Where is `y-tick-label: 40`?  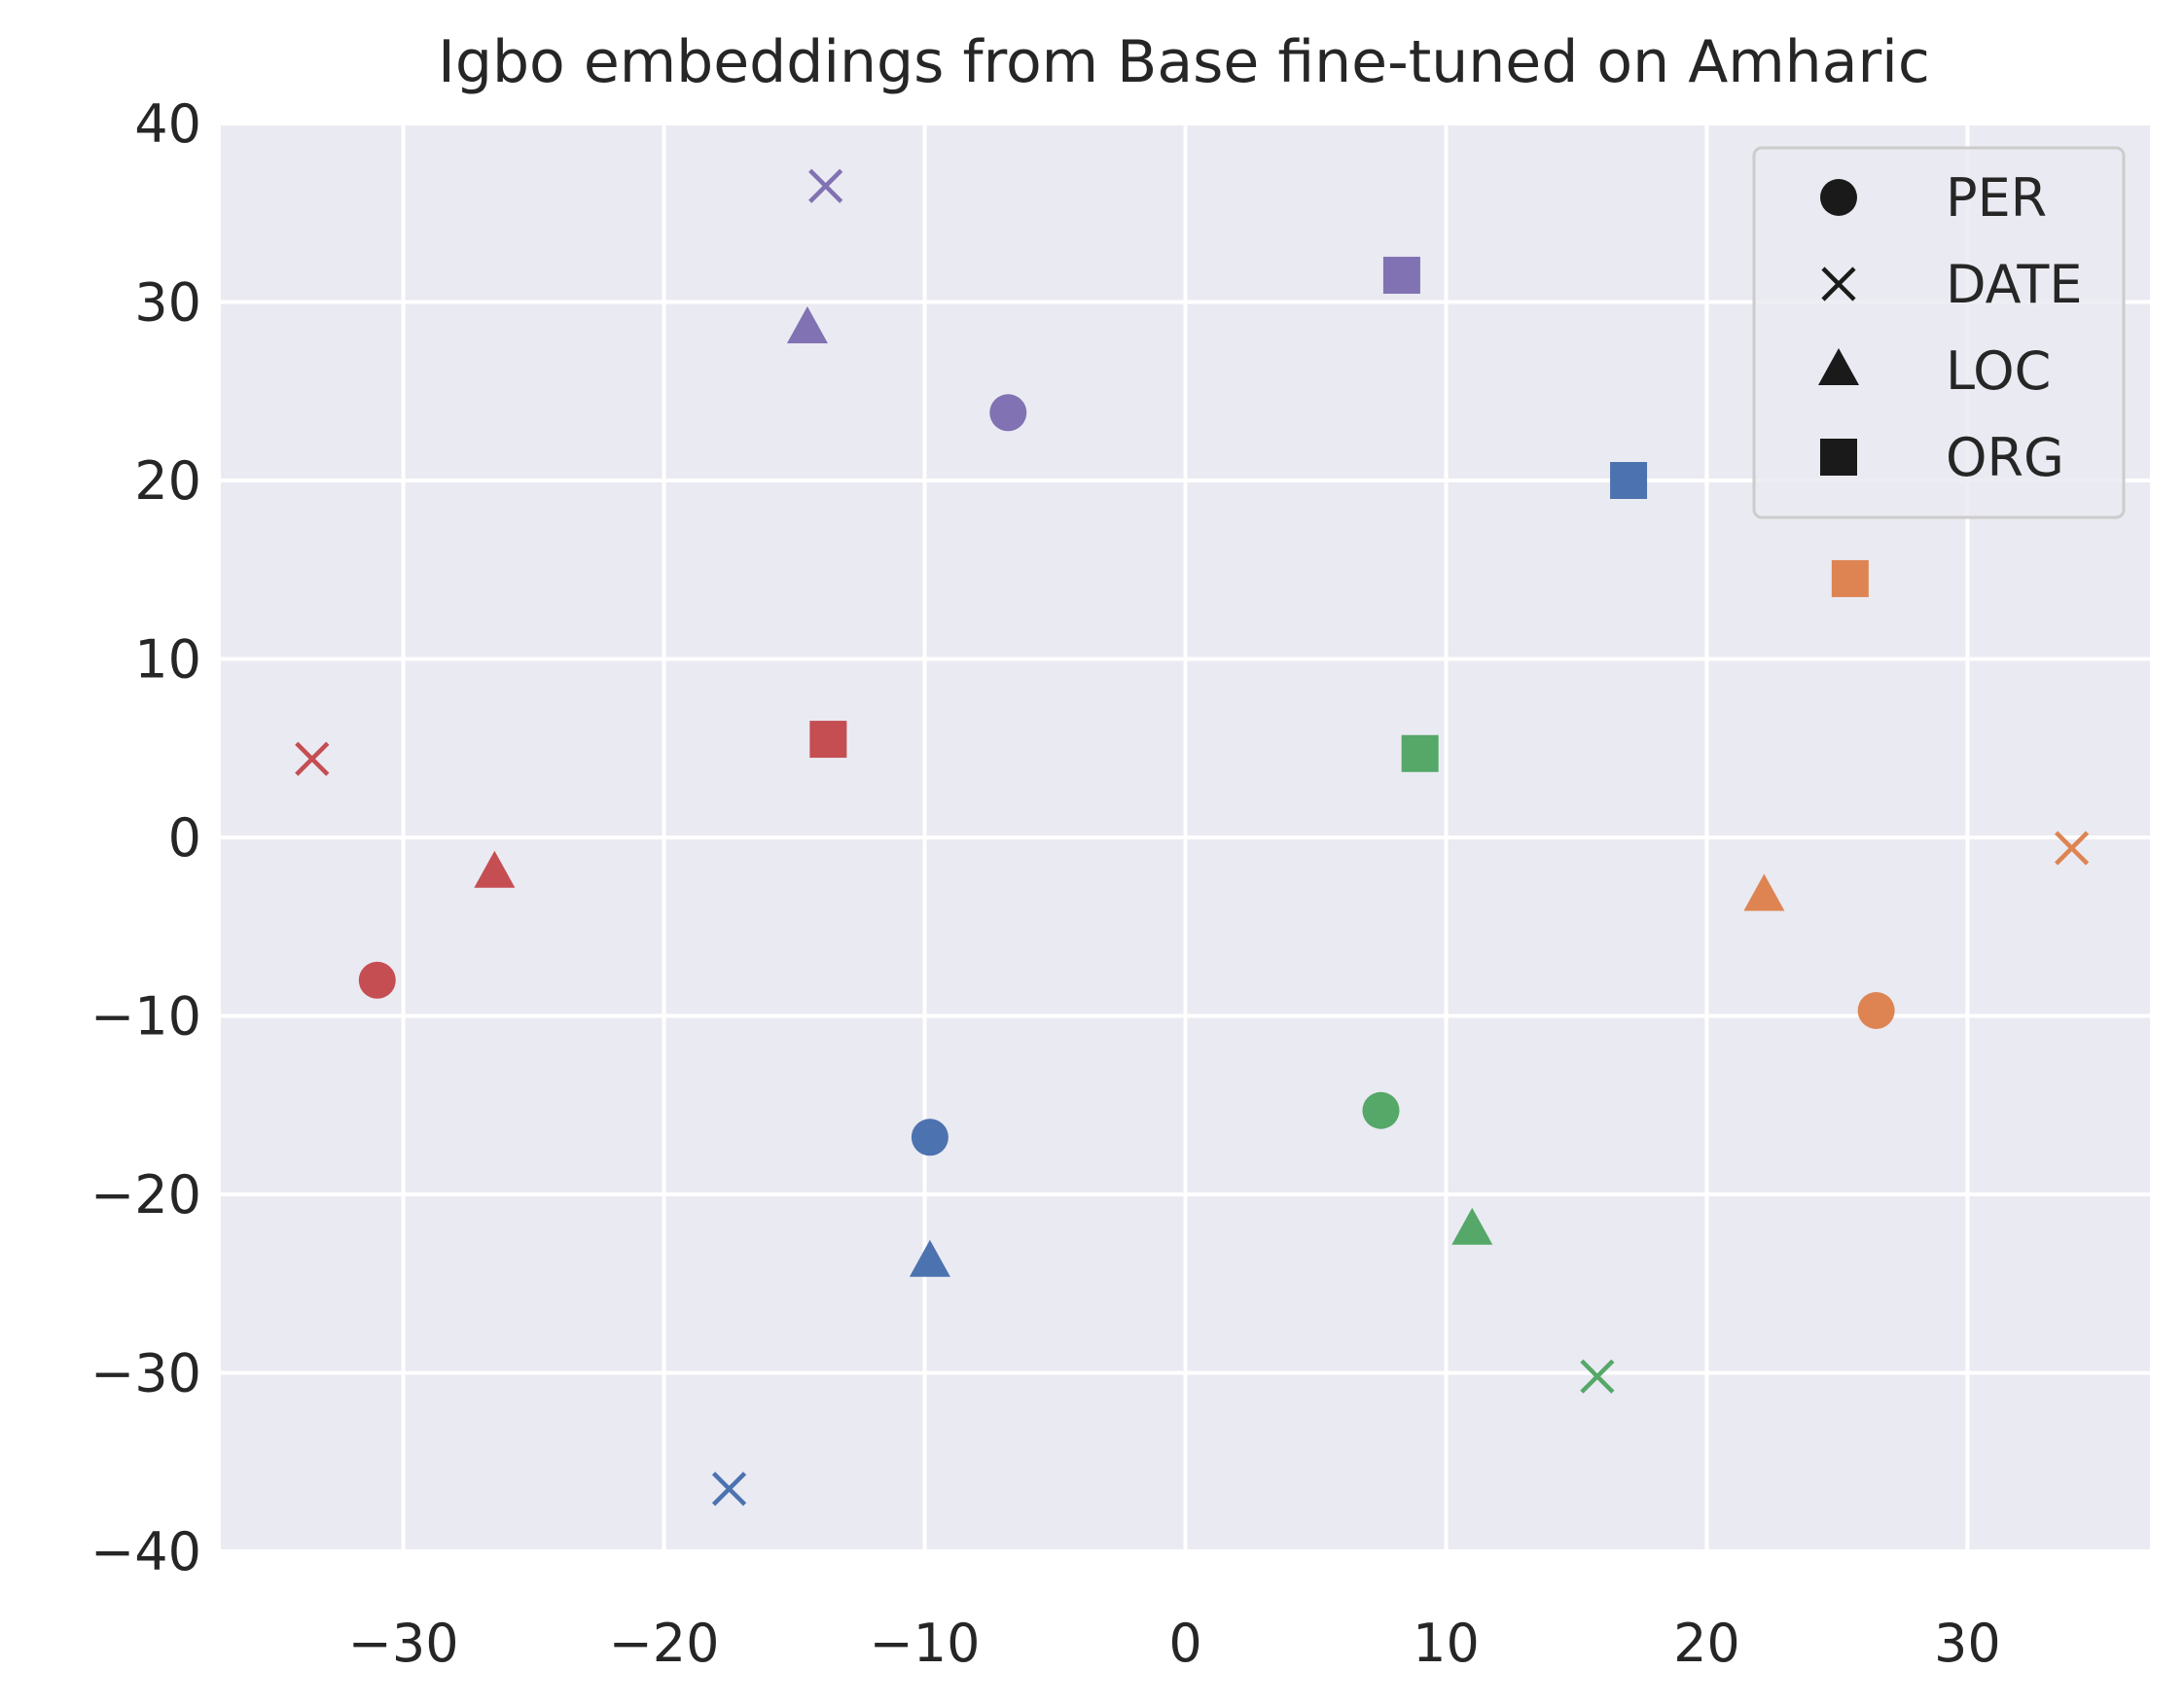 y-tick-label: 40 is located at coordinates (167, 124).